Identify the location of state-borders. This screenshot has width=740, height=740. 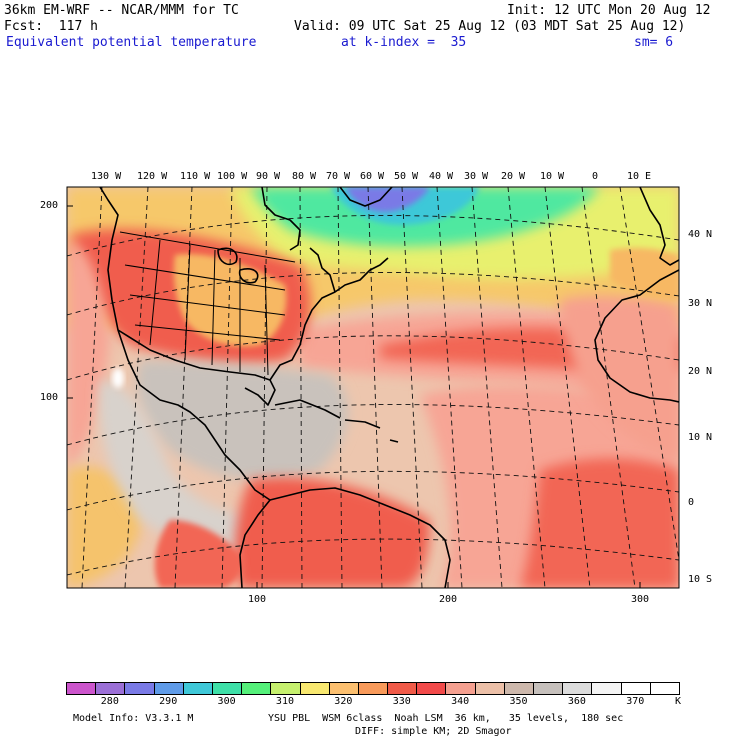
(207, 303).